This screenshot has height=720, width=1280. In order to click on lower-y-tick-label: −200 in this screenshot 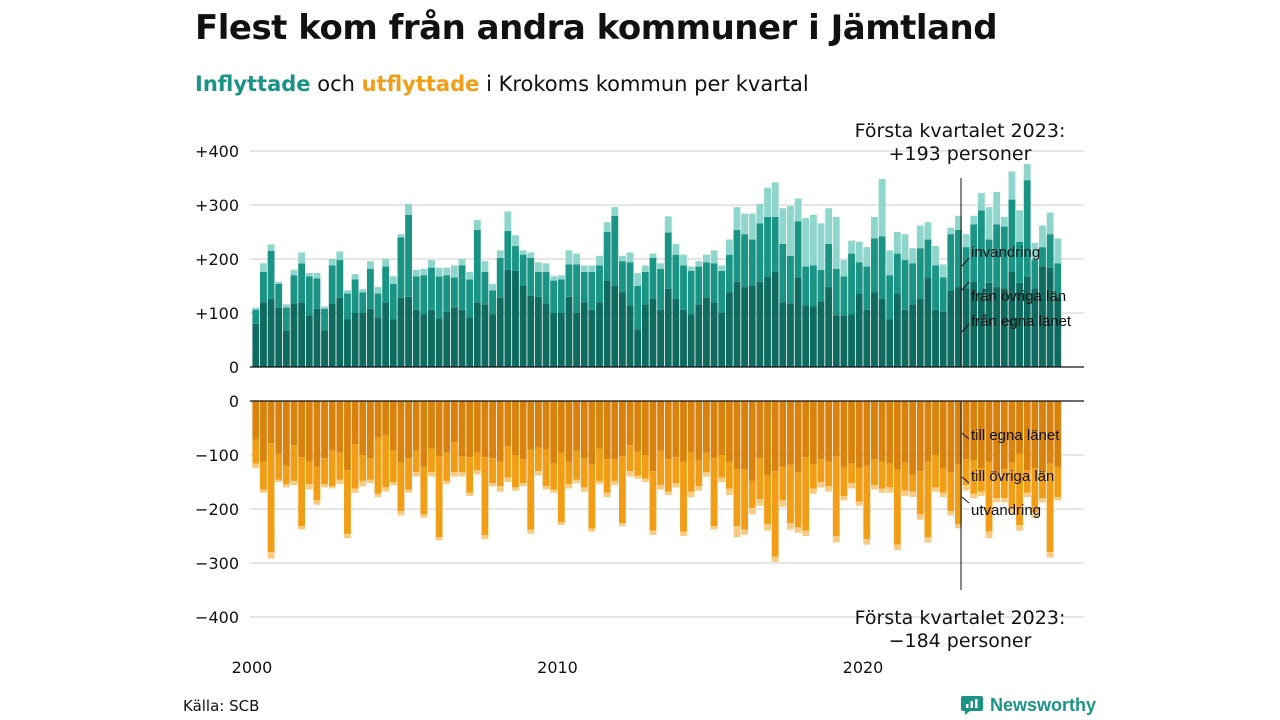, I will do `click(217, 509)`.